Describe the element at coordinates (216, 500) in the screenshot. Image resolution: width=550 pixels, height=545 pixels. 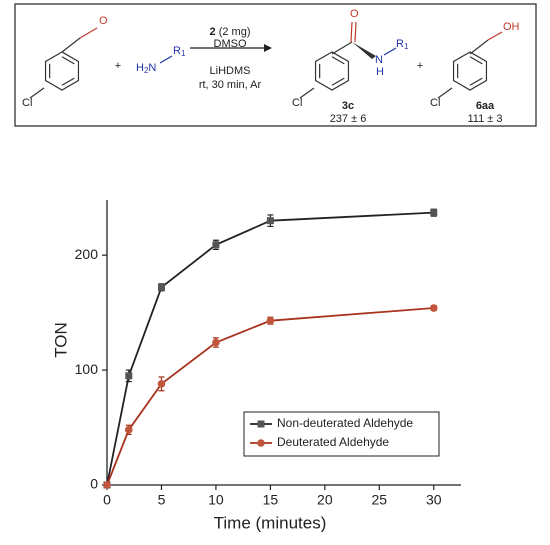
I see `x-tick-label: 10` at that location.